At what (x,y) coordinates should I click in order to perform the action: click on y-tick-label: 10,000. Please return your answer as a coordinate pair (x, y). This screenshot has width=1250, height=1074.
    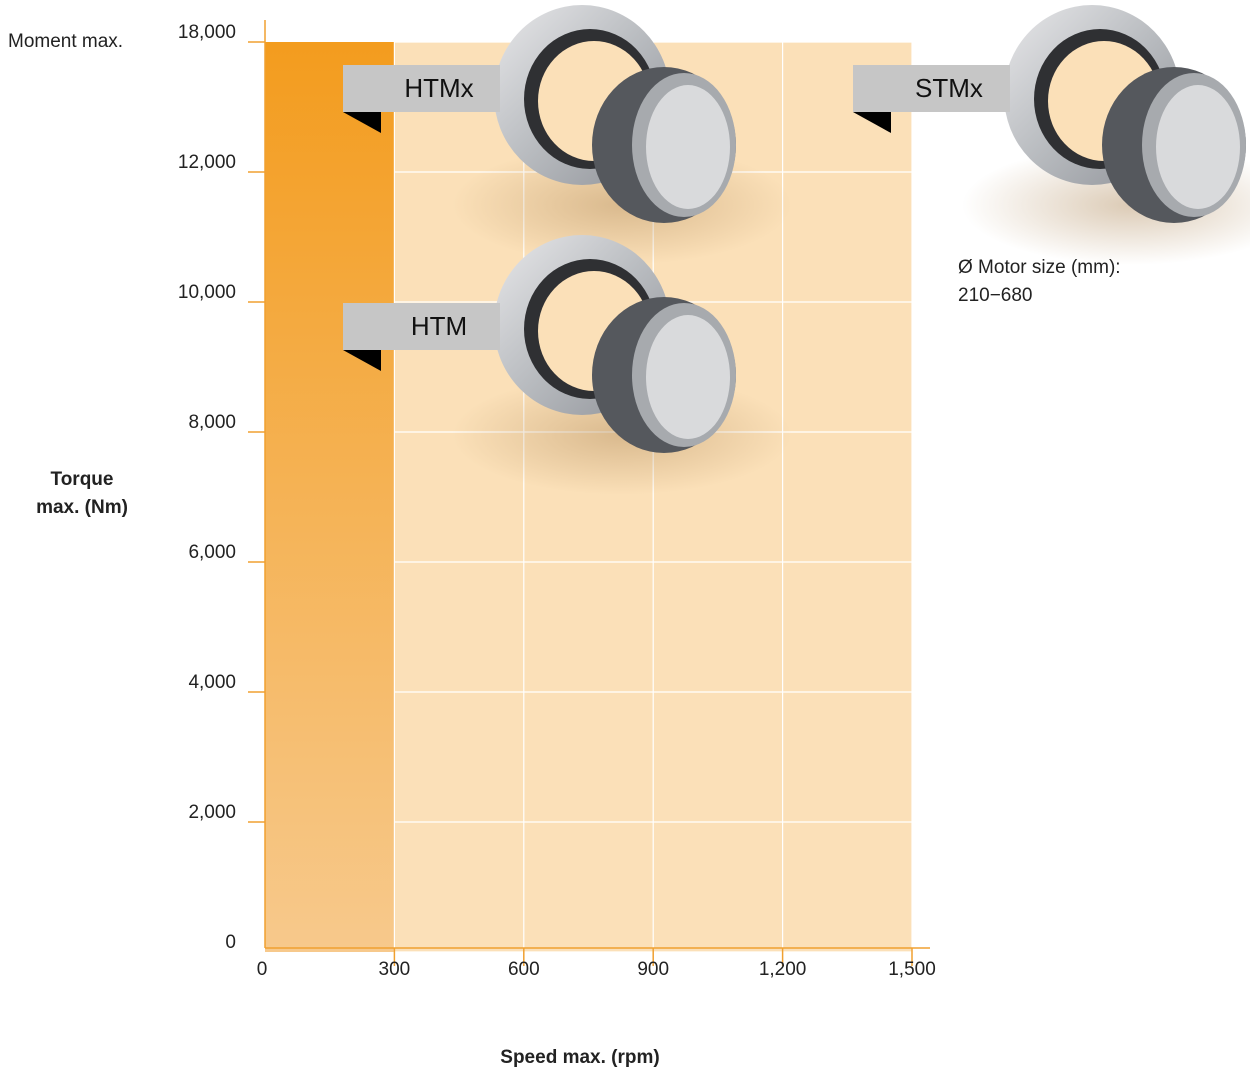
    Looking at the image, I should click on (207, 292).